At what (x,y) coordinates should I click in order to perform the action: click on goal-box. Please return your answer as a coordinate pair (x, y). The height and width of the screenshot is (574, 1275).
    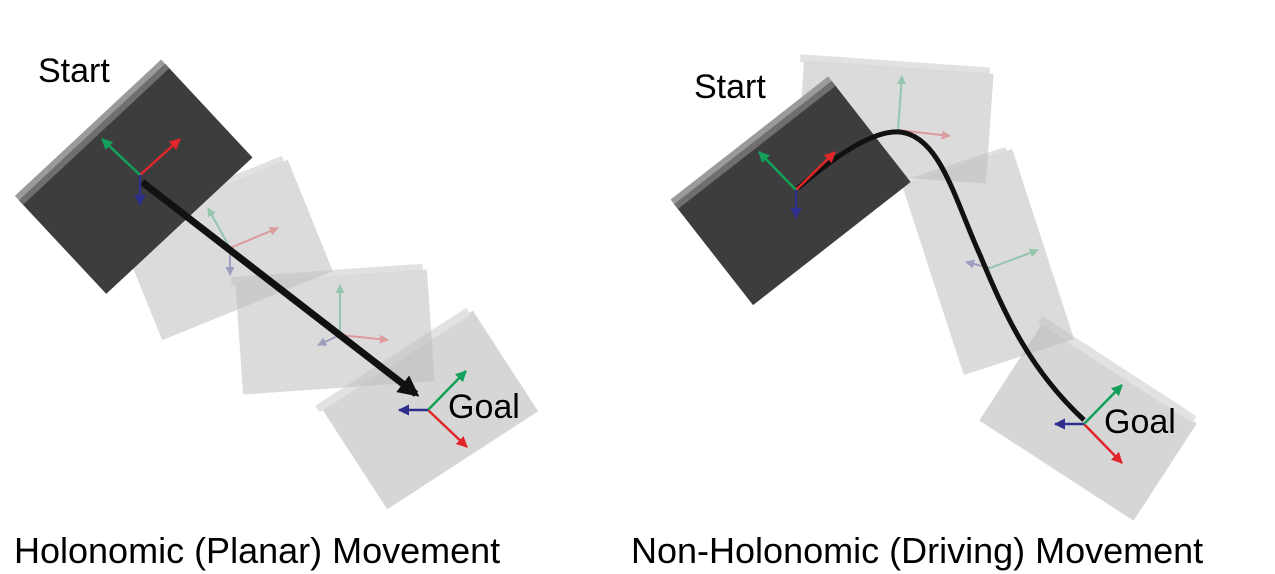
    Looking at the image, I should click on (1088, 418).